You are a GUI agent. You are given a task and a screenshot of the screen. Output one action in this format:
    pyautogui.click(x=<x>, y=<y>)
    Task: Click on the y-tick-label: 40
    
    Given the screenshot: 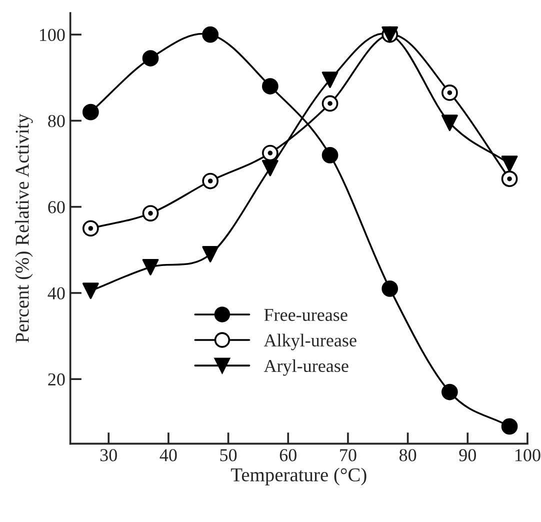 What is the action you would take?
    pyautogui.click(x=56, y=293)
    